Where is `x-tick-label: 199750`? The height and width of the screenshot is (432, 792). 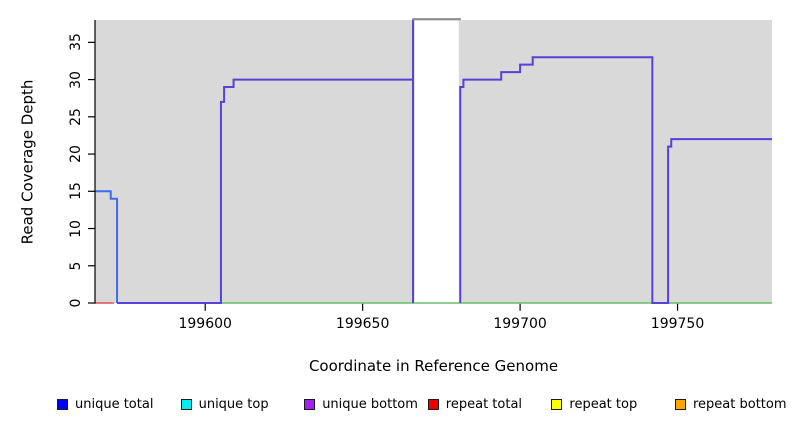 x-tick-label: 199750 is located at coordinates (677, 324).